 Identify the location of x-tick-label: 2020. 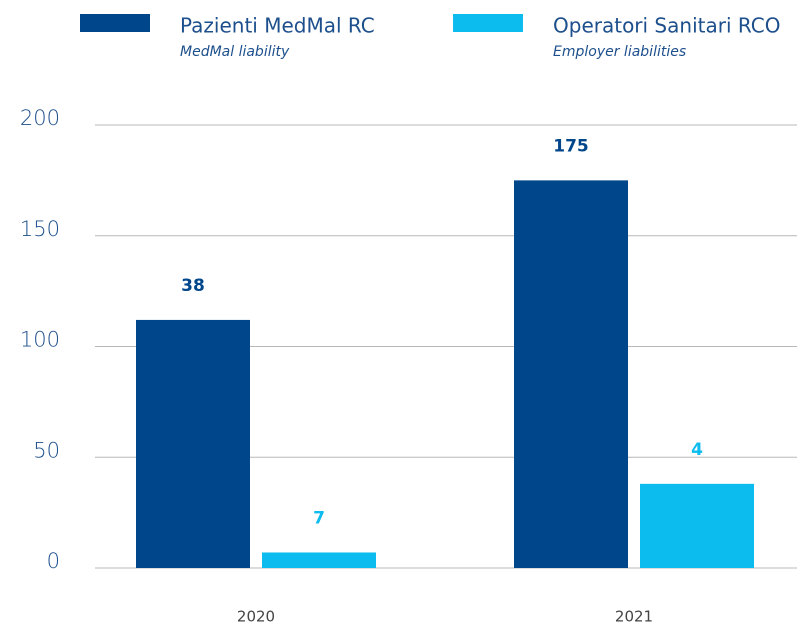
(256, 616).